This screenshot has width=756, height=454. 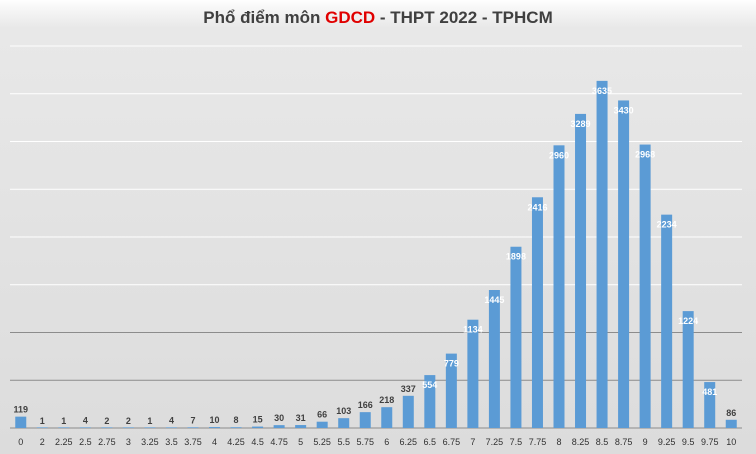 What do you see at coordinates (42, 442) in the screenshot?
I see `x-tick-label: 2` at bounding box center [42, 442].